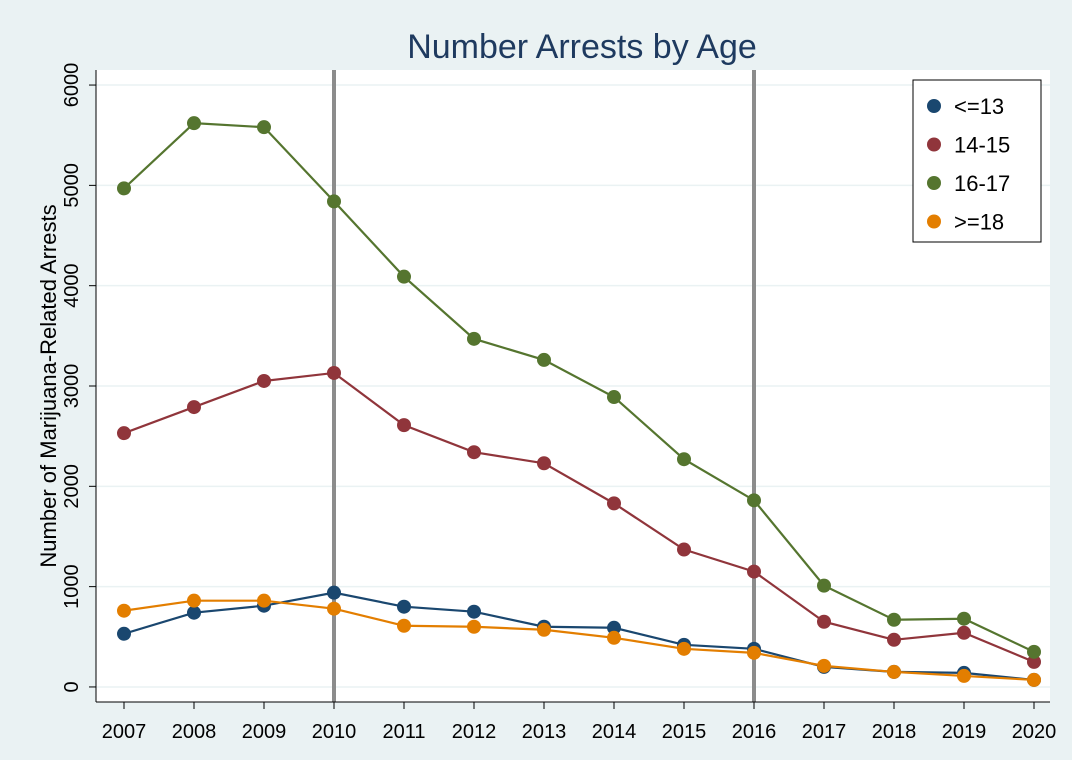 This screenshot has width=1072, height=765. Describe the element at coordinates (72, 285) in the screenshot. I see `y-tick-label: 4000` at that location.